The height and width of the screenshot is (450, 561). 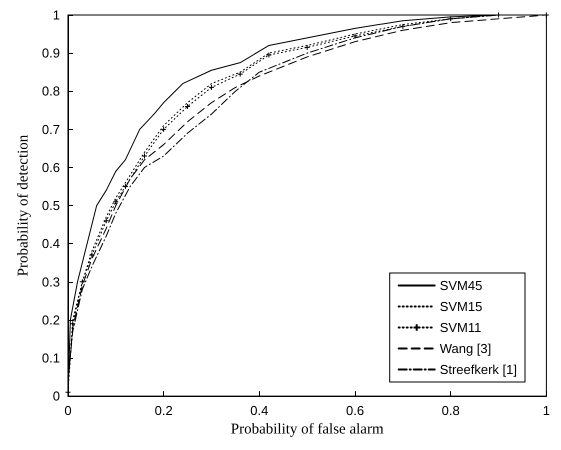 What do you see at coordinates (24, 205) in the screenshot?
I see `y-axis-title: Probability of detection` at bounding box center [24, 205].